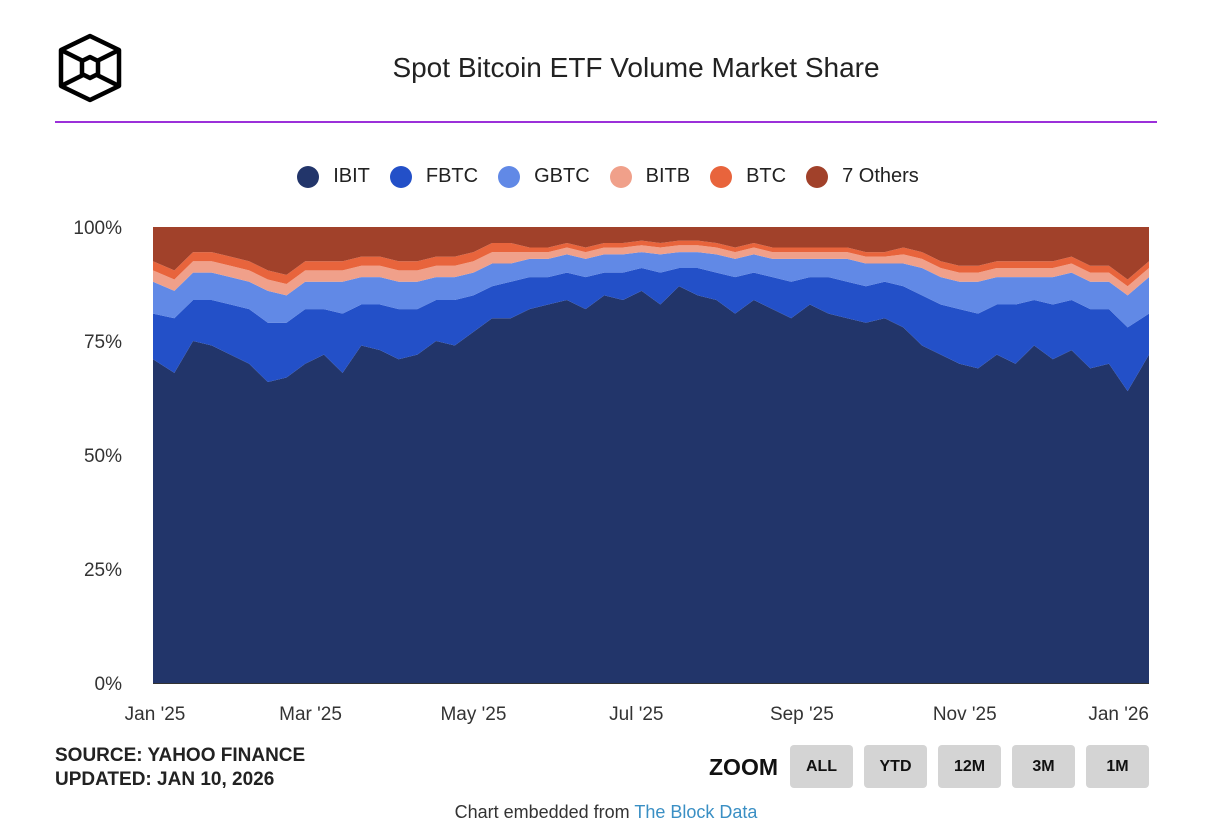 Image resolution: width=1224 pixels, height=823 pixels. I want to click on area-7-others, so click(651, 253).